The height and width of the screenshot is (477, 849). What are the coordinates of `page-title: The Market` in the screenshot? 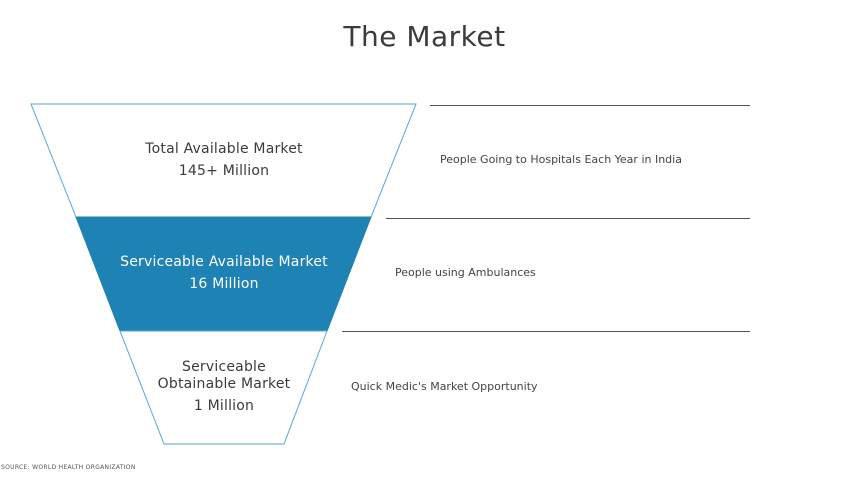 It's located at (424, 36).